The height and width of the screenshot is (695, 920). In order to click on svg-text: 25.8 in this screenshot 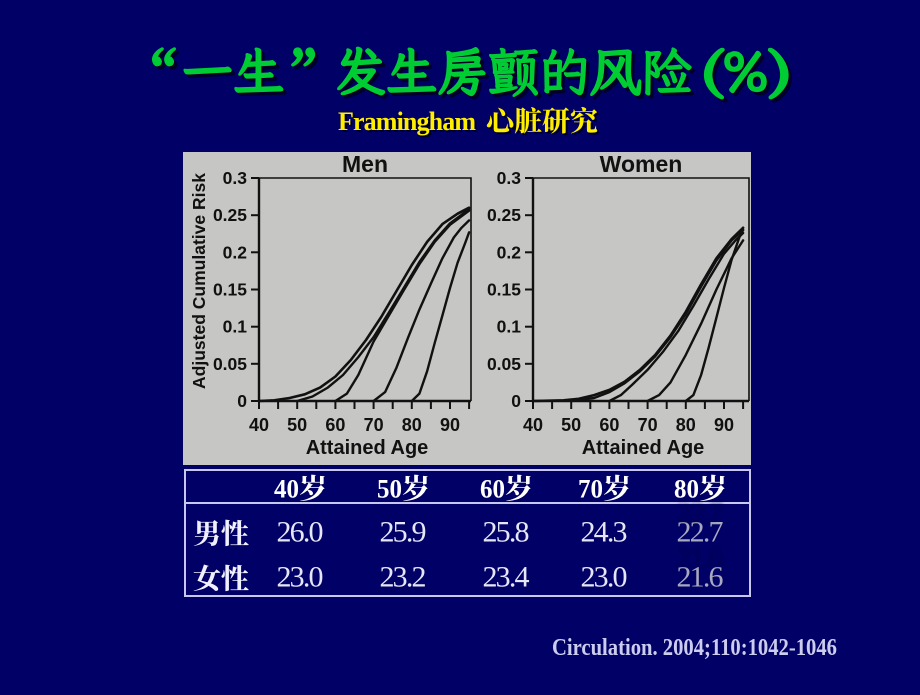, I will do `click(506, 532)`.